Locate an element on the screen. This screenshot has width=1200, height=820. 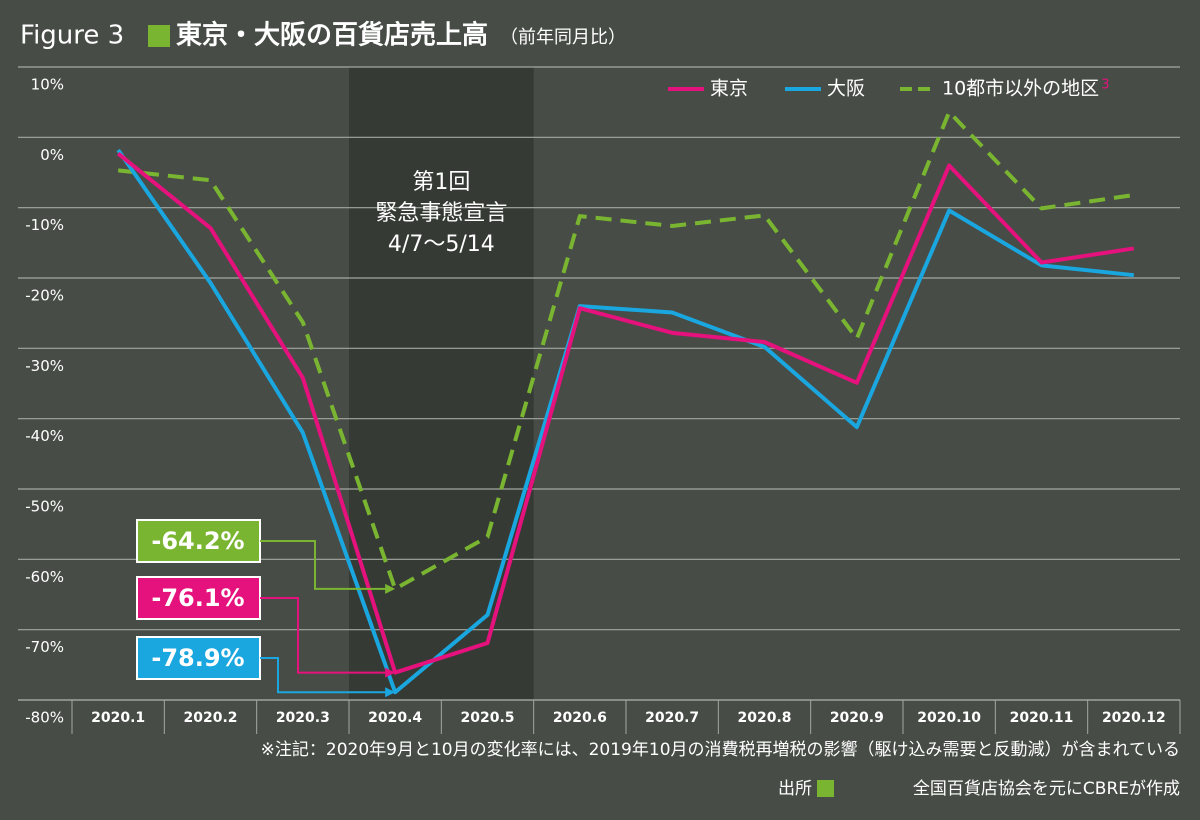
y-tick-label: -80% is located at coordinates (44, 718).